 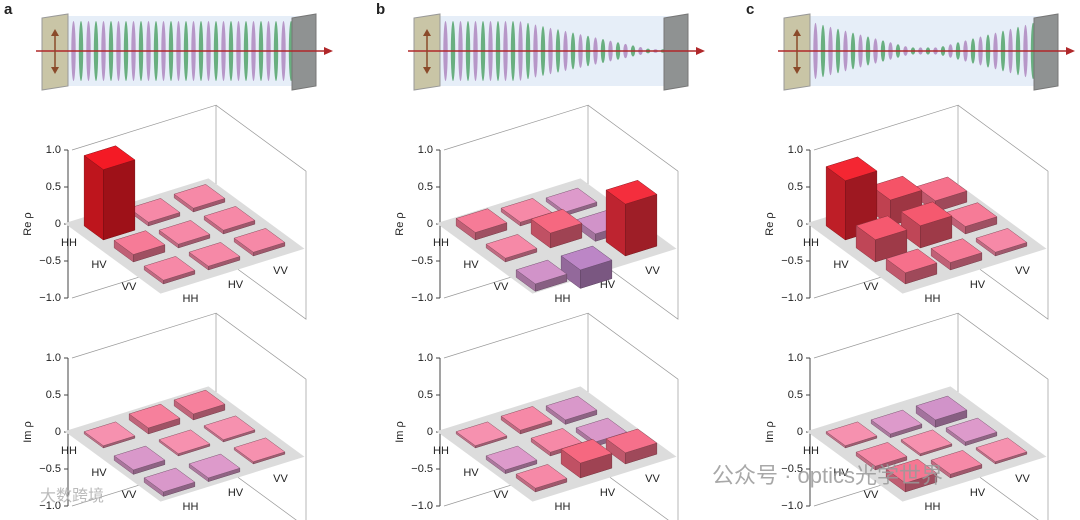 What do you see at coordinates (72, 495) in the screenshot?
I see `watermark: 大数跨境` at bounding box center [72, 495].